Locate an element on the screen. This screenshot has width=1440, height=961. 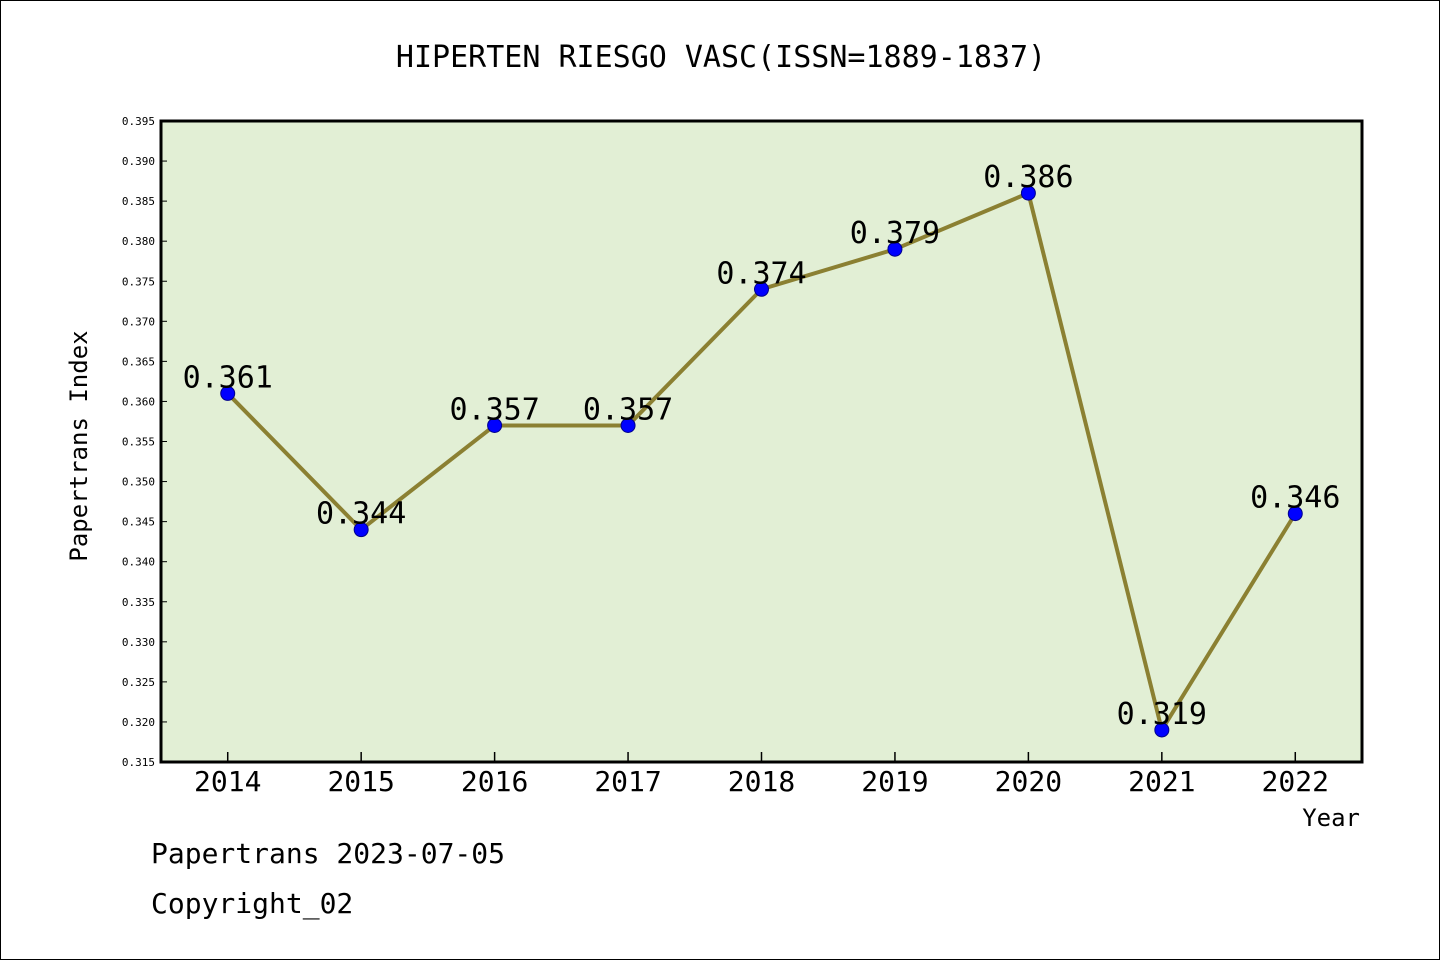
y-tick-label: 0.385 is located at coordinates (138, 201).